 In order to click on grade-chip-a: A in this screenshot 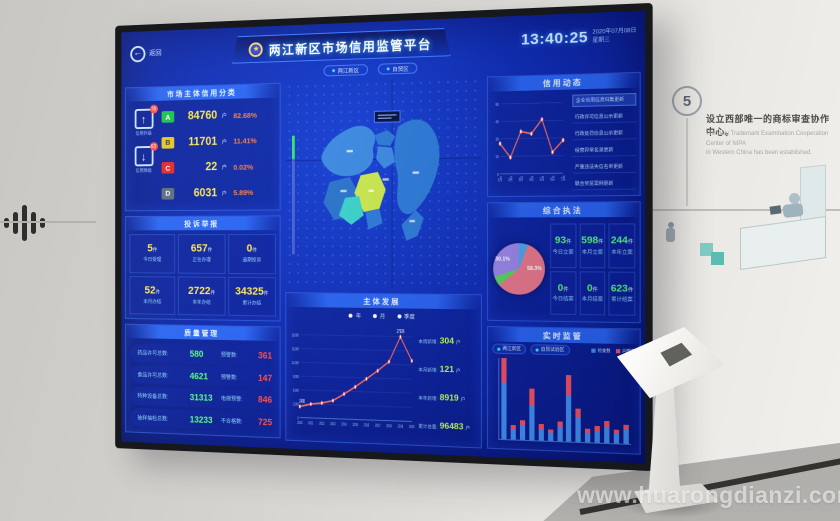, I will do `click(168, 117)`.